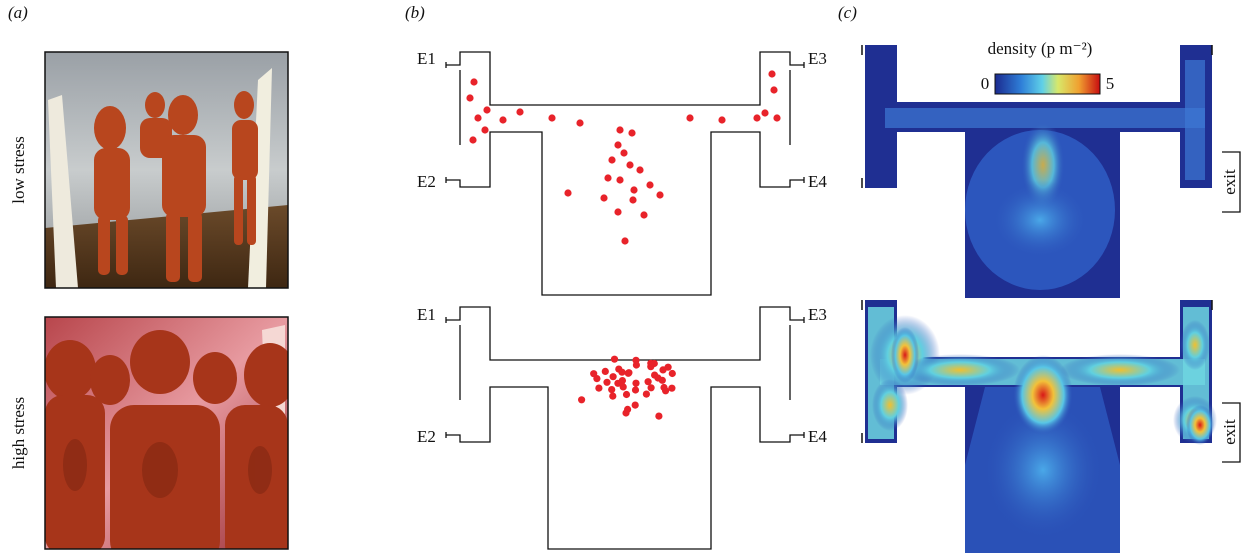 This screenshot has height=553, width=1250. I want to click on layout-high-stress, so click(625, 428).